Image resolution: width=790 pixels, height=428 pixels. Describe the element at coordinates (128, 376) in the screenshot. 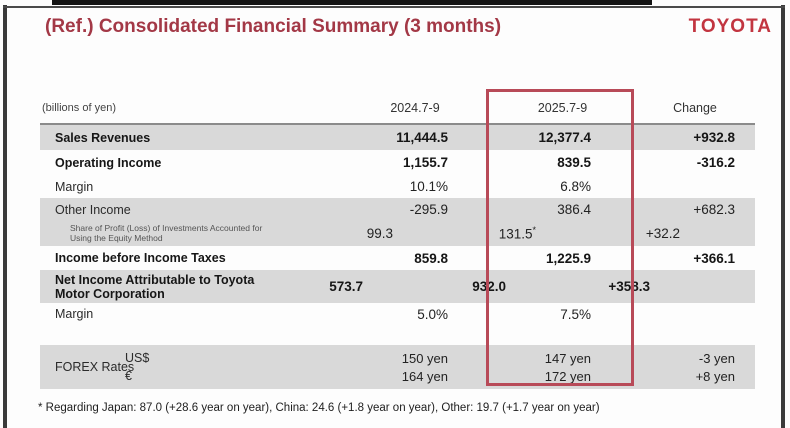

I see `currency-label: €` at that location.